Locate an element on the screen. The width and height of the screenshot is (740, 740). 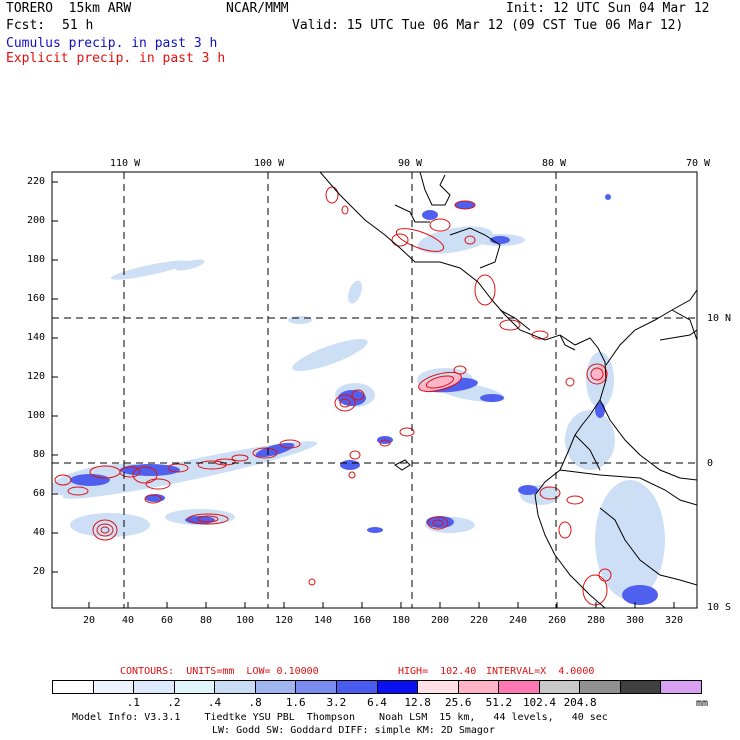
contour-high: HIGH= 102.40 is located at coordinates (437, 671).